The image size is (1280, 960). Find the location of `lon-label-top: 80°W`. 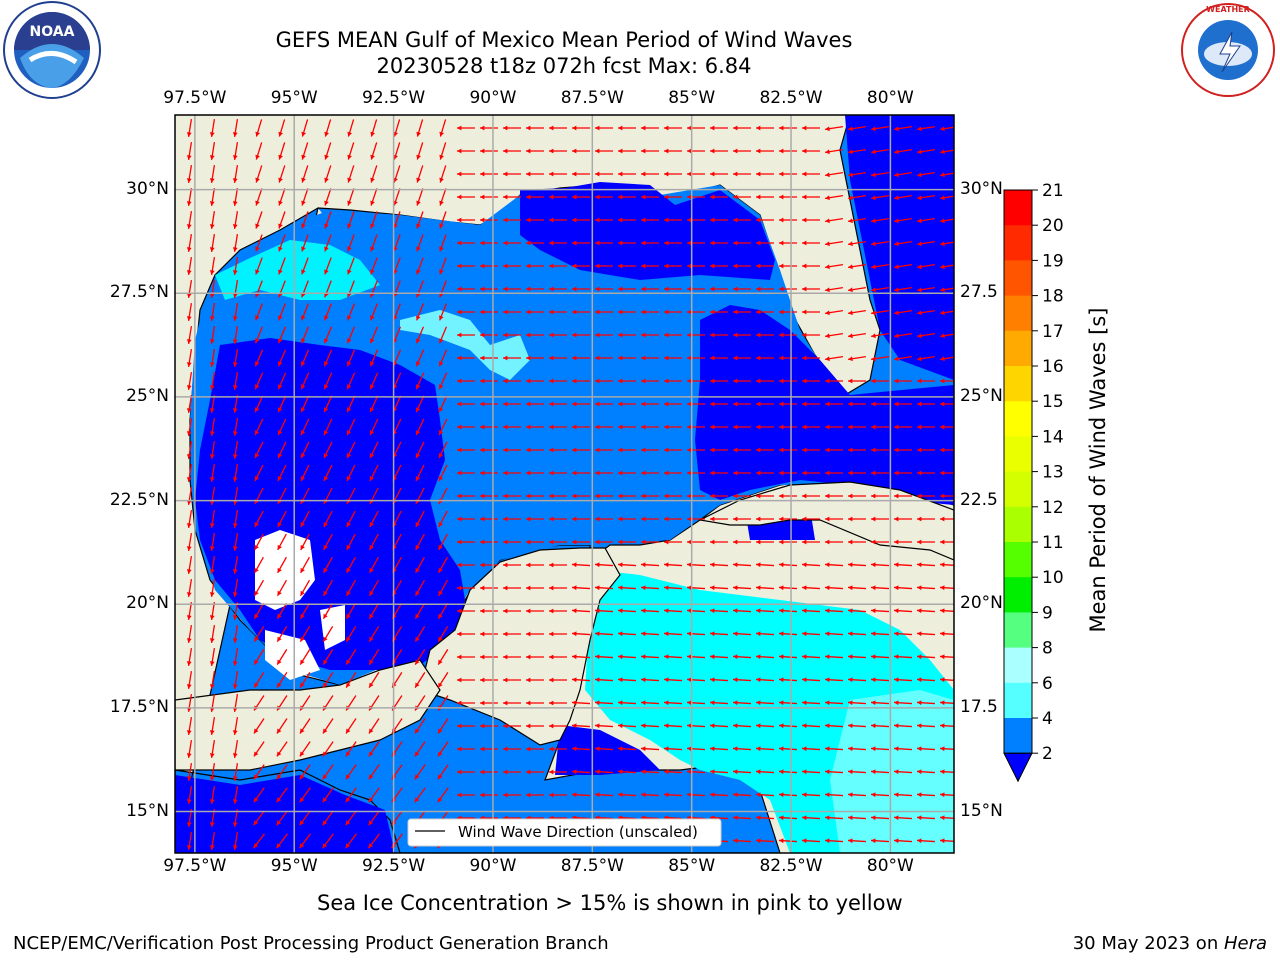

lon-label-top: 80°W is located at coordinates (890, 98).